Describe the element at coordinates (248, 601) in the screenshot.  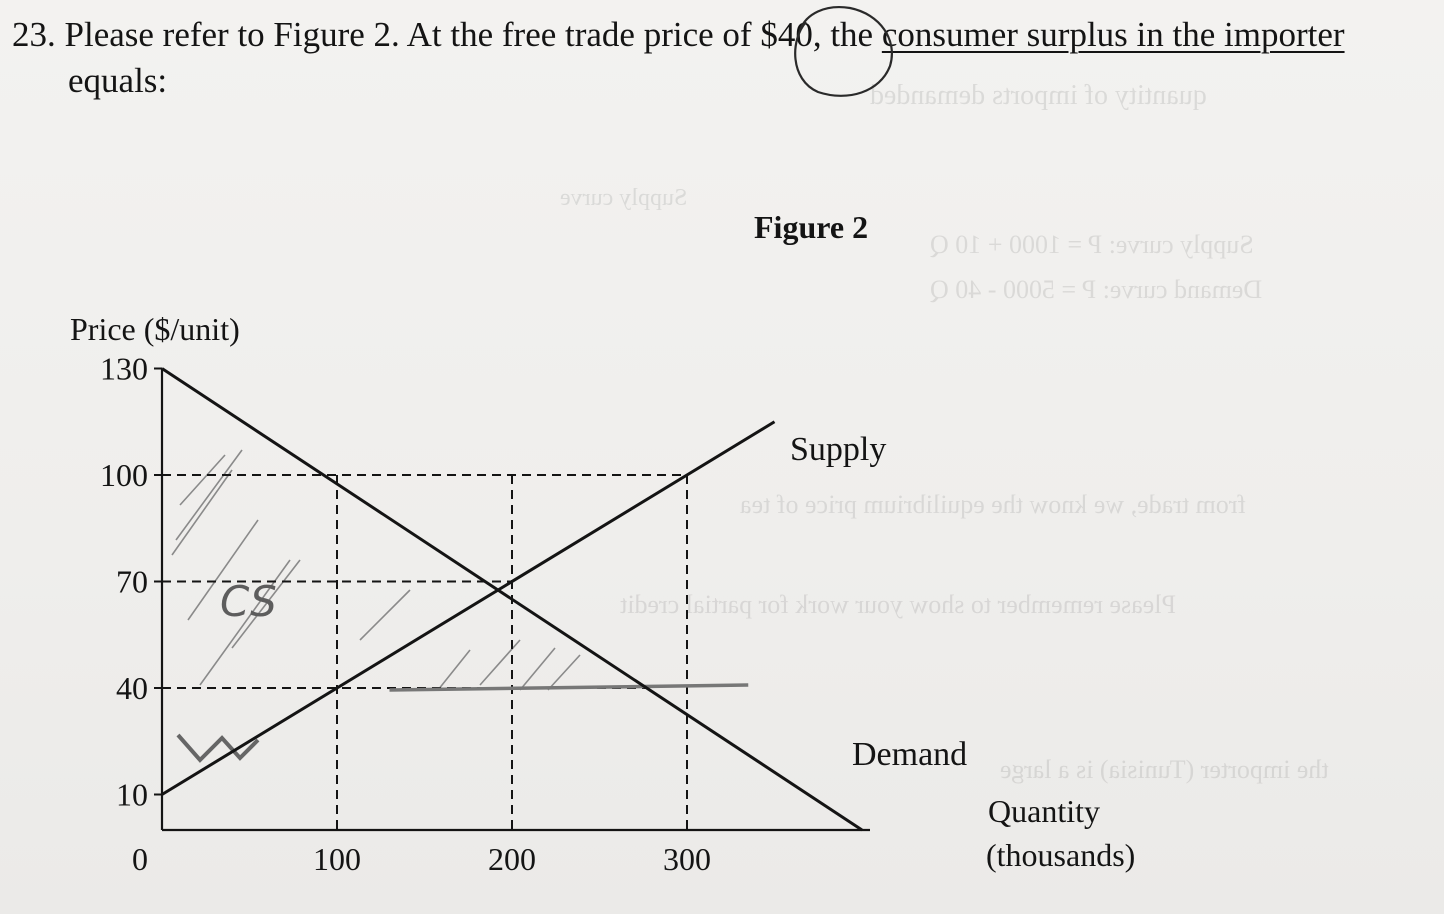
I see `handwritten-cs-label: CS` at that location.